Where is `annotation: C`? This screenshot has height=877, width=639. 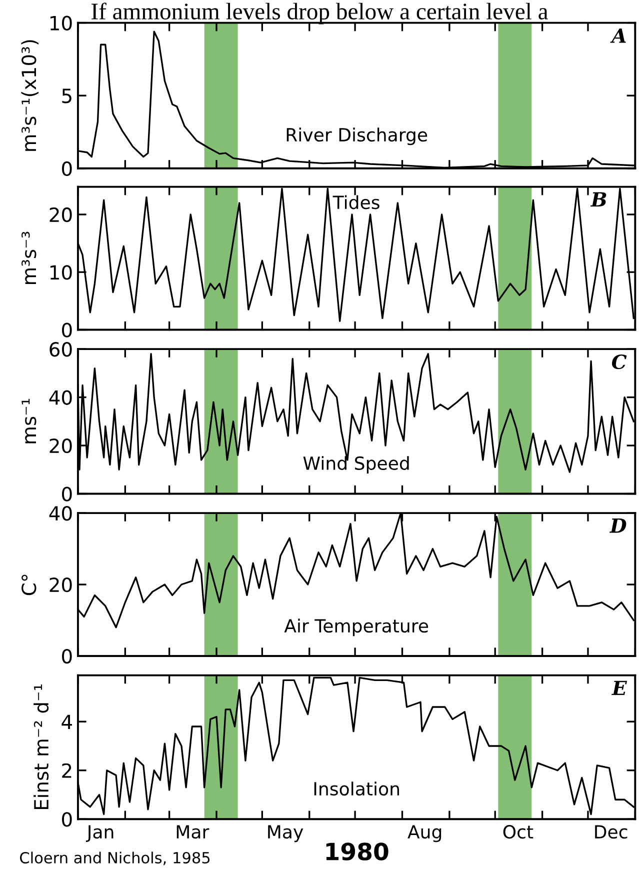 annotation: C is located at coordinates (619, 362).